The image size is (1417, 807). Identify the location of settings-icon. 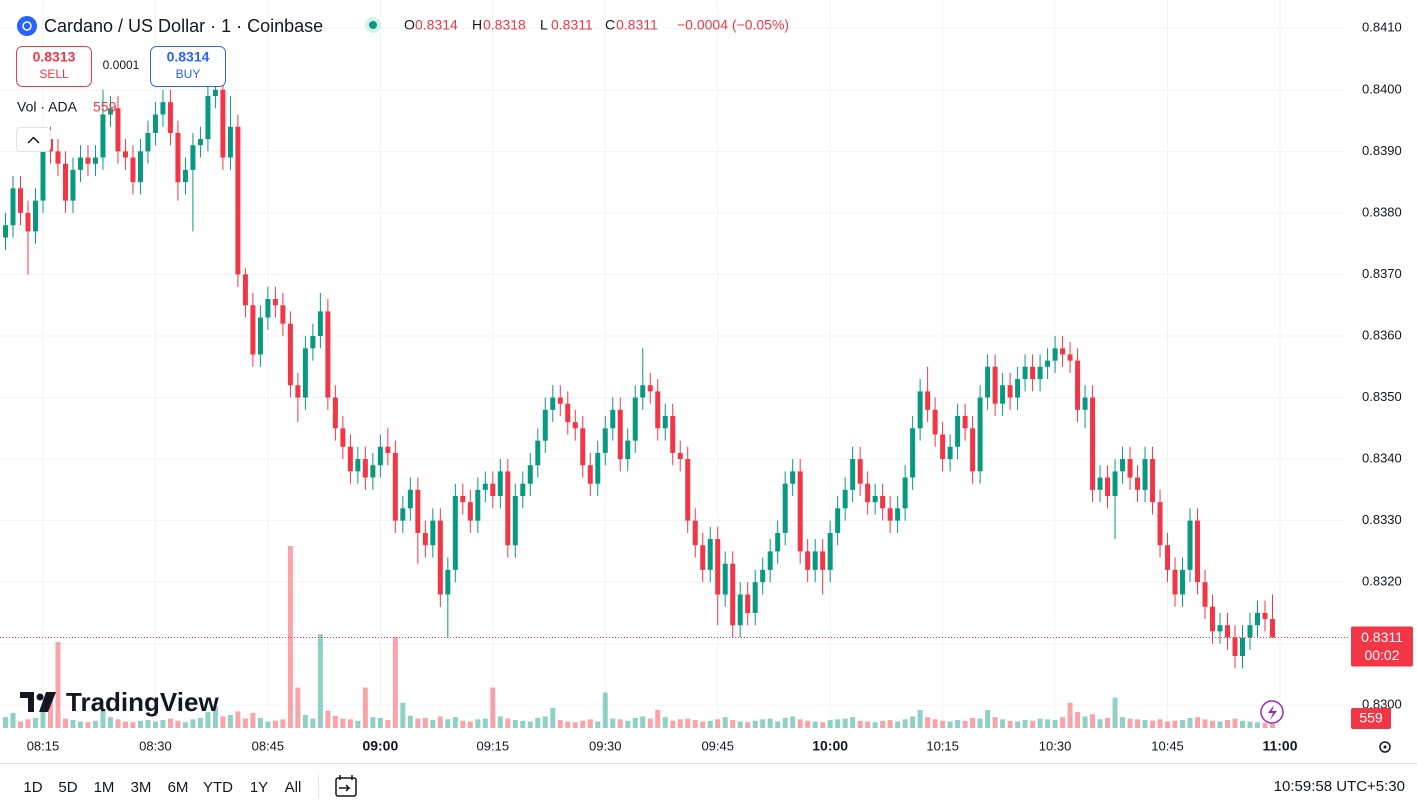
(1385, 747).